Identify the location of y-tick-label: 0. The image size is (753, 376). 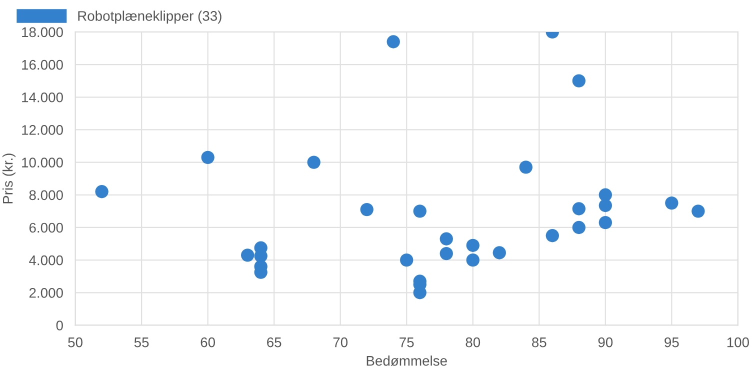
(59, 325).